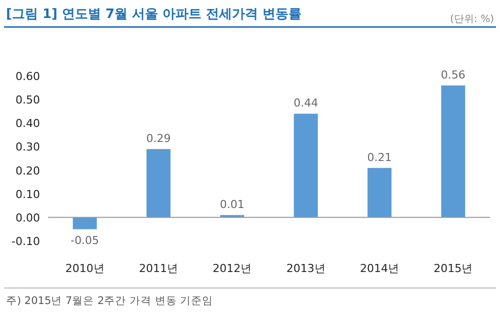 This screenshot has width=500, height=331. What do you see at coordinates (85, 241) in the screenshot?
I see `data-label: -0.05` at bounding box center [85, 241].